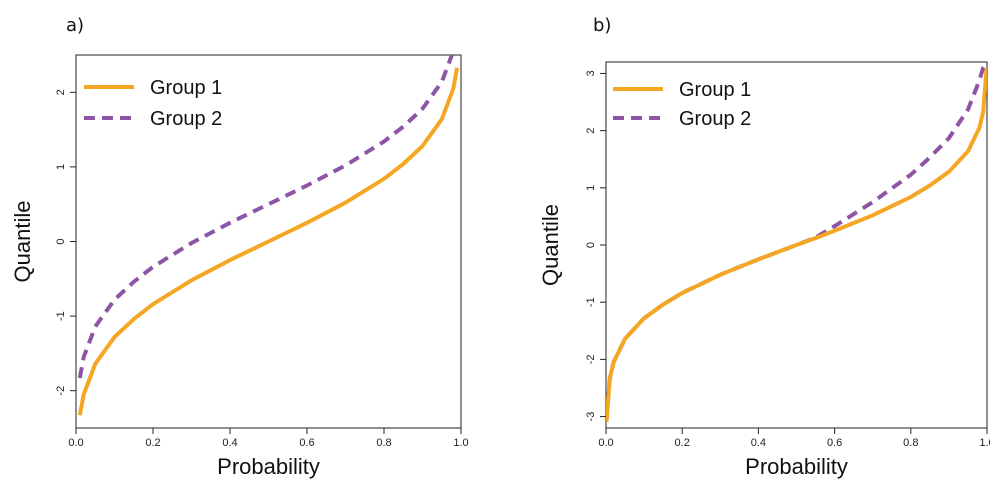 This screenshot has width=990, height=481. I want to click on panel-label: a), so click(75, 25).